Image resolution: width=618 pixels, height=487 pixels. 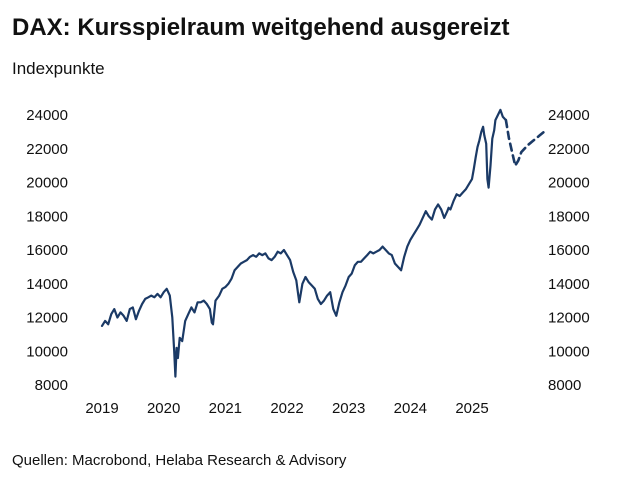 I want to click on forecast-line, so click(x=526, y=142).